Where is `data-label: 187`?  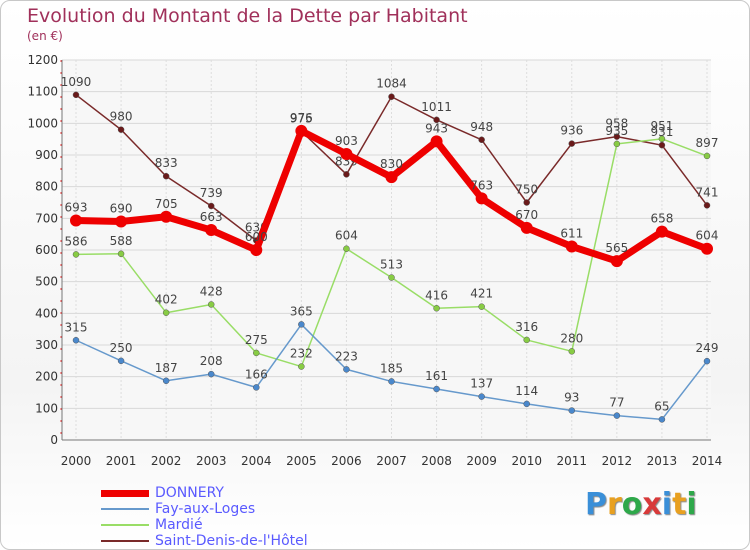 data-label: 187 is located at coordinates (166, 368).